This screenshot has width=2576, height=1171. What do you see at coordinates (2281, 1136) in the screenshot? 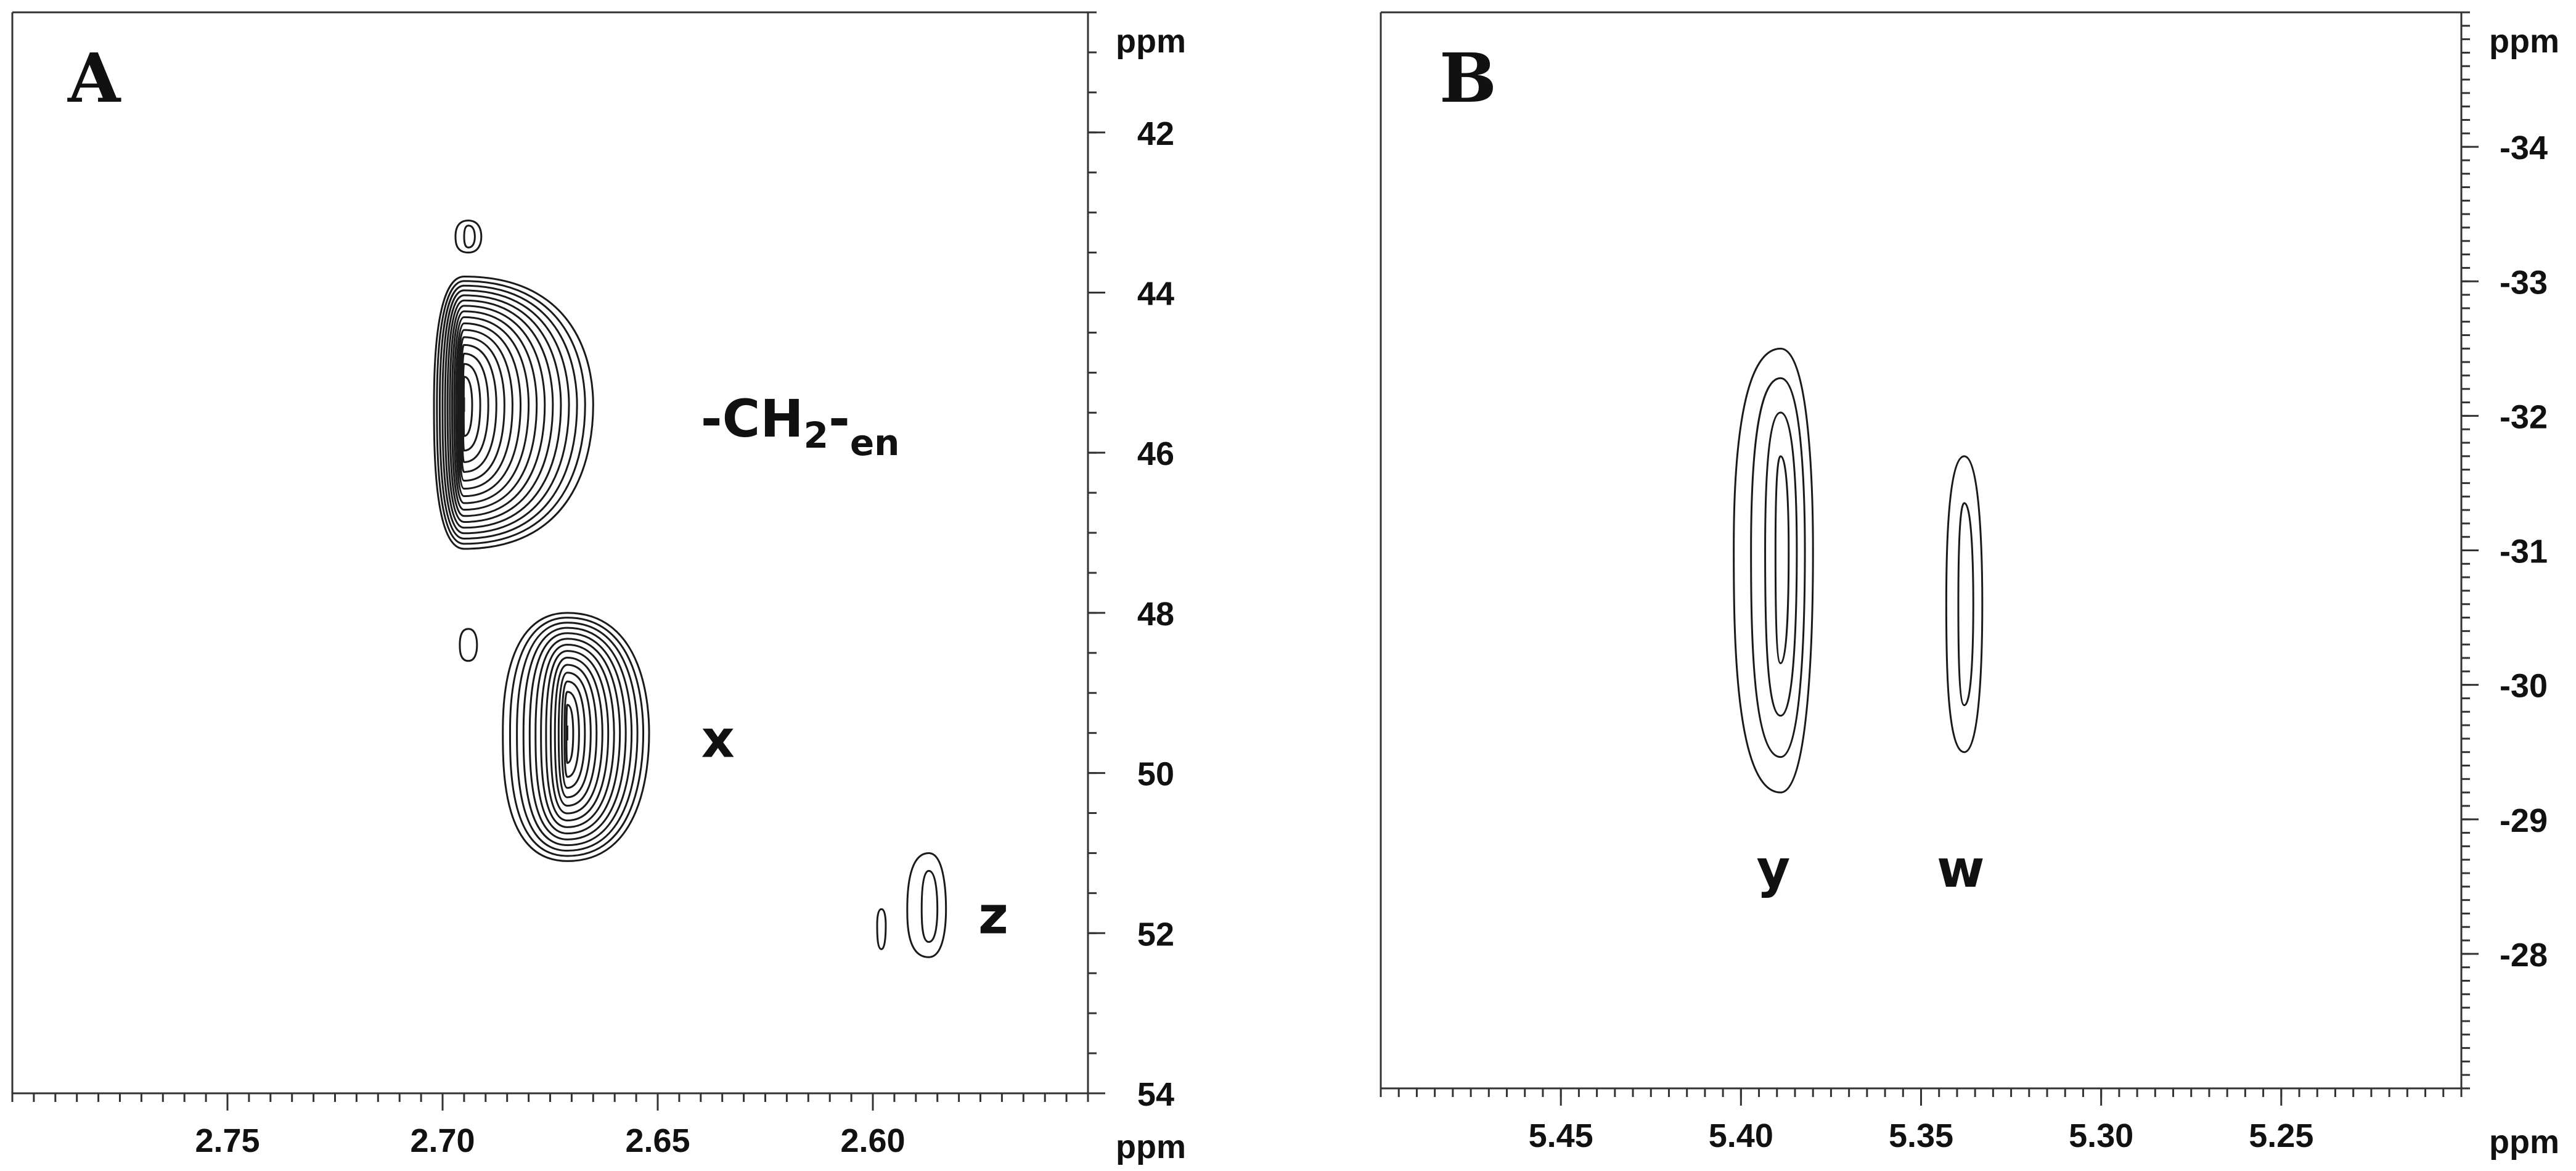
I see `x-tick-label: 5.25` at bounding box center [2281, 1136].